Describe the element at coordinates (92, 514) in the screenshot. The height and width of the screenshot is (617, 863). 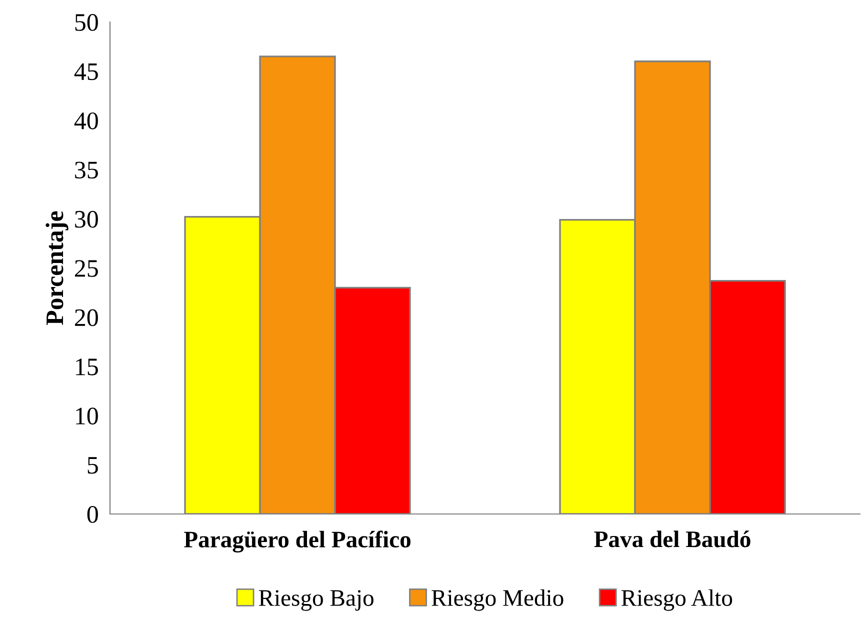
I see `y-tick-label: 0` at that location.